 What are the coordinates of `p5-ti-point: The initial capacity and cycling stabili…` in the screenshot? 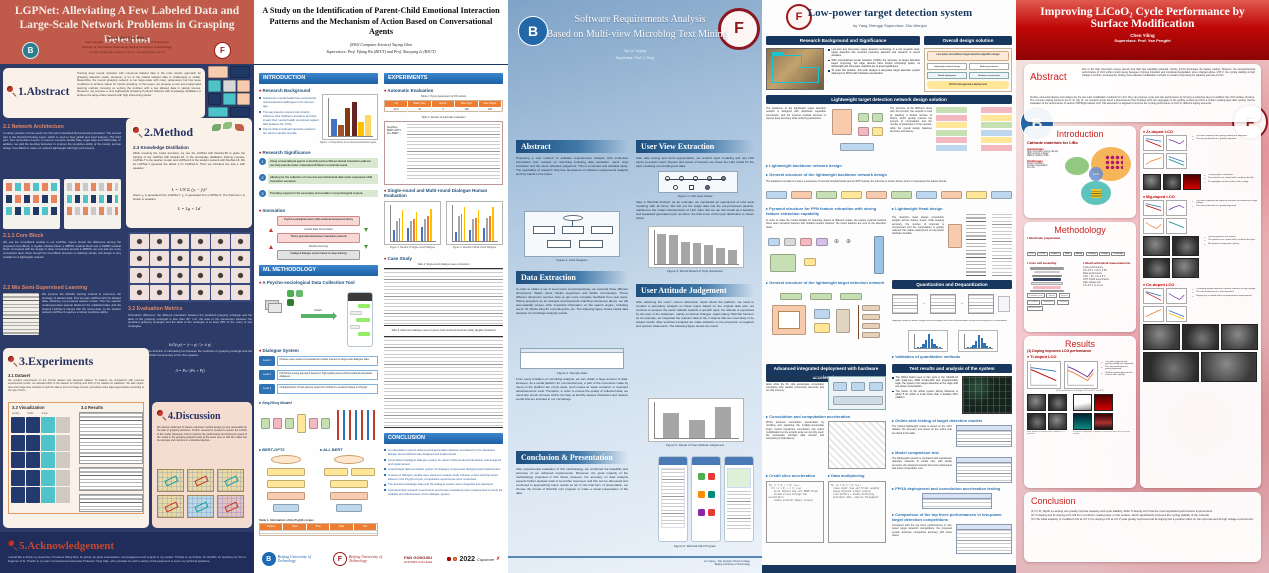 It's located at (1117, 363).